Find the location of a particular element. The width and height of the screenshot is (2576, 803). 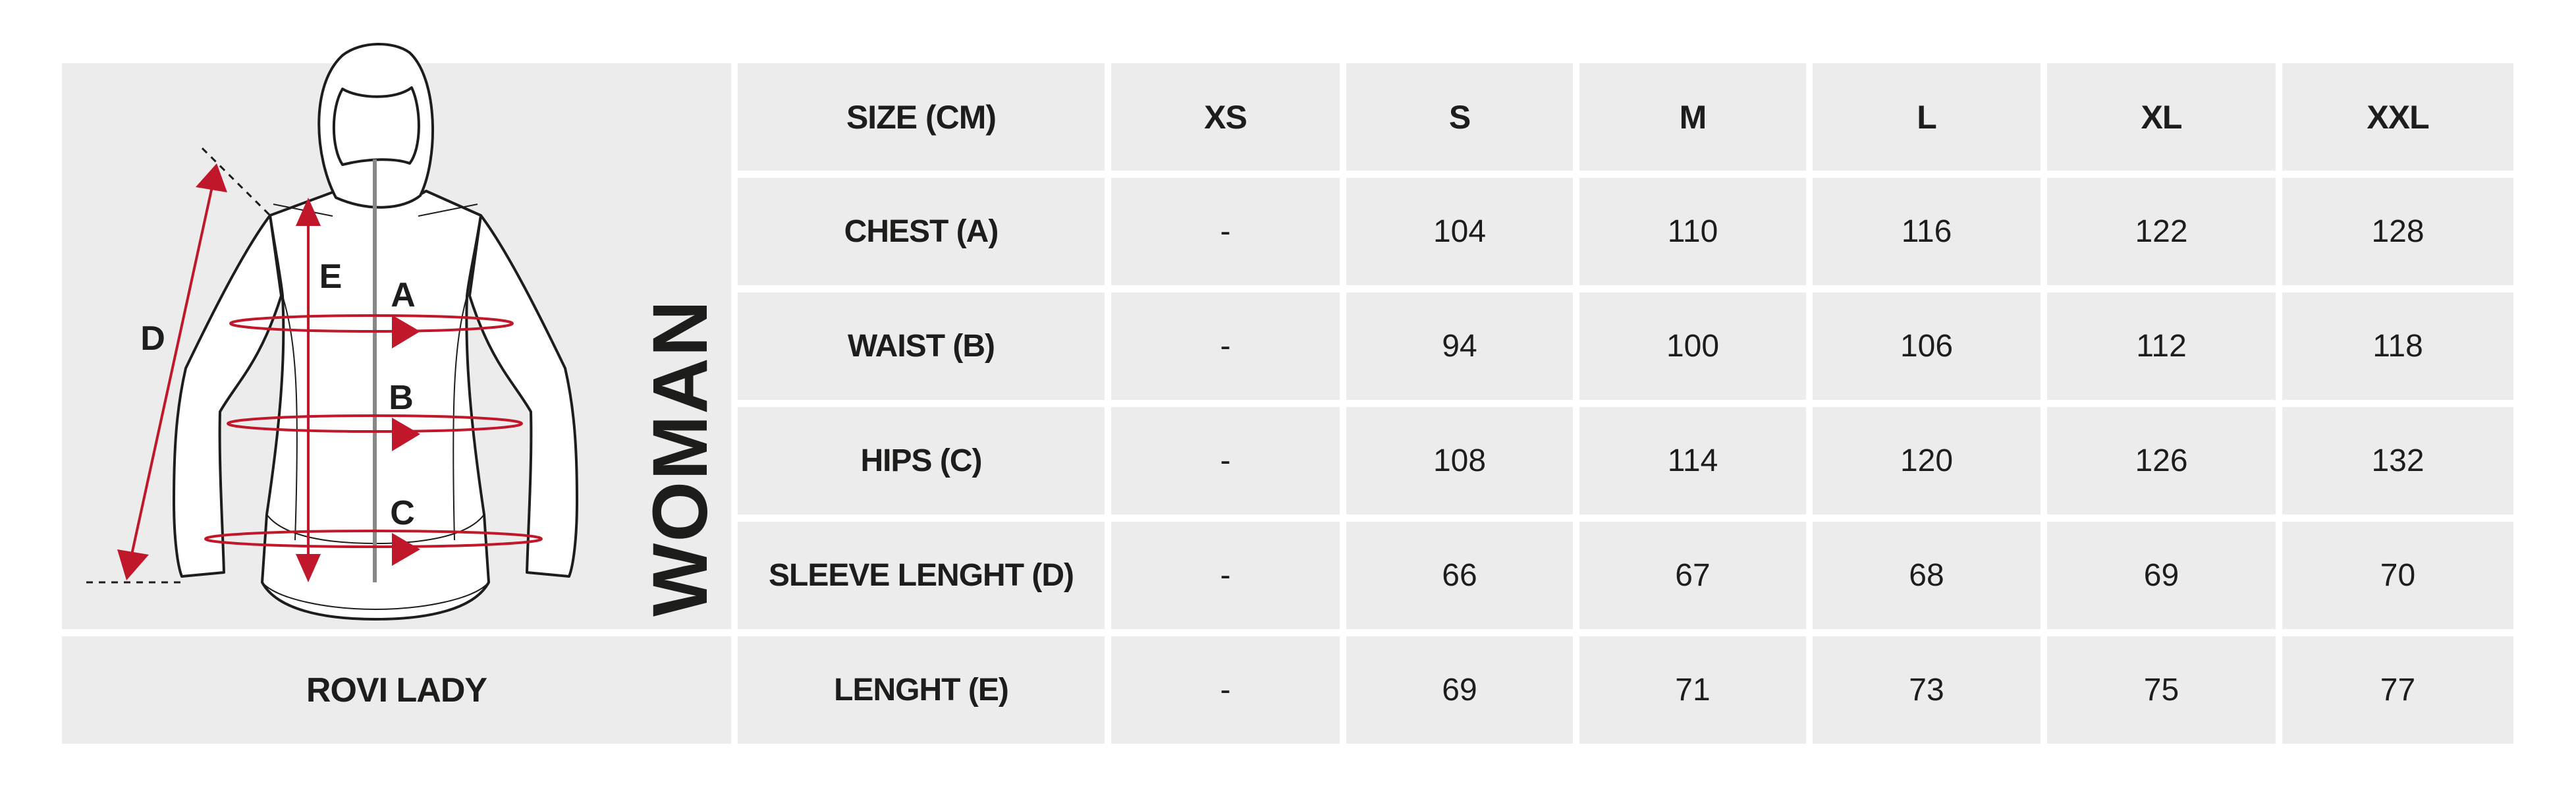

letter-c: C is located at coordinates (402, 513).